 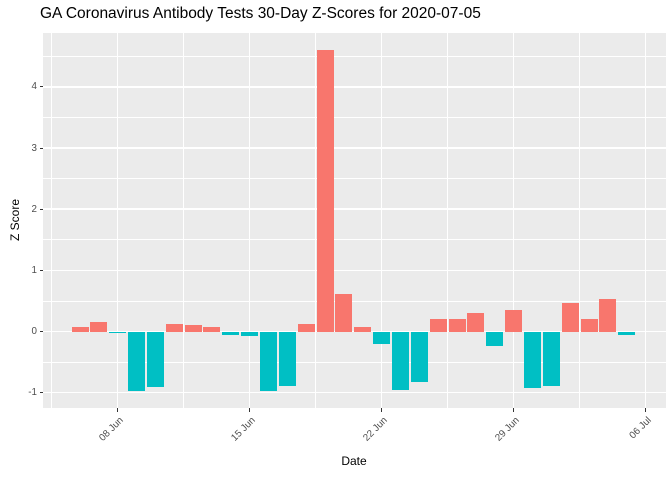 What do you see at coordinates (375, 429) in the screenshot?
I see `x-tick-label: 22 Jun` at bounding box center [375, 429].